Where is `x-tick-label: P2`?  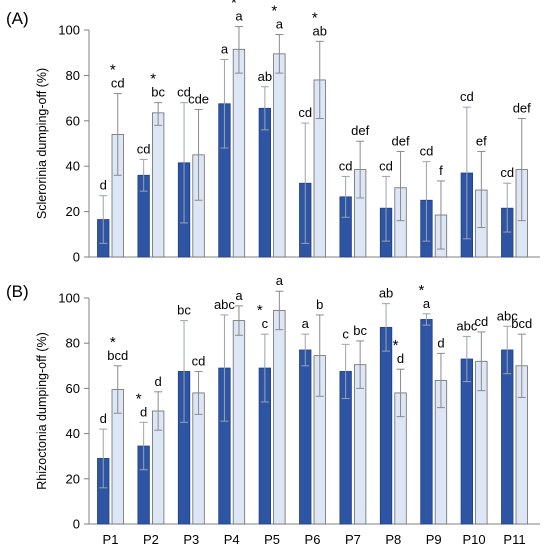
x-tick-label: P2 is located at coordinates (151, 539).